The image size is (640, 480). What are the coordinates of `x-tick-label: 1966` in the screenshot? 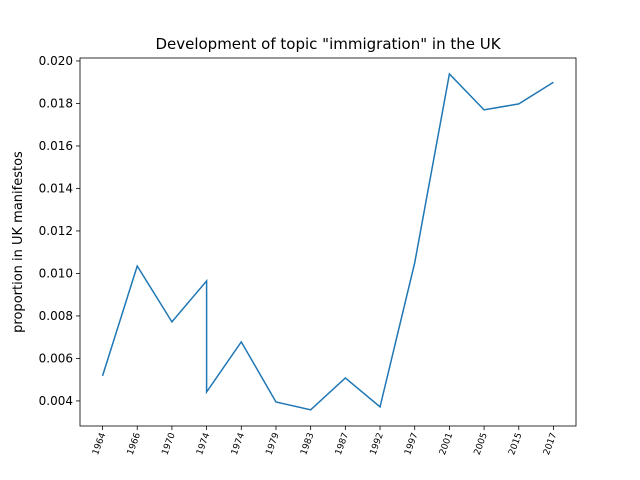 It's located at (134, 443).